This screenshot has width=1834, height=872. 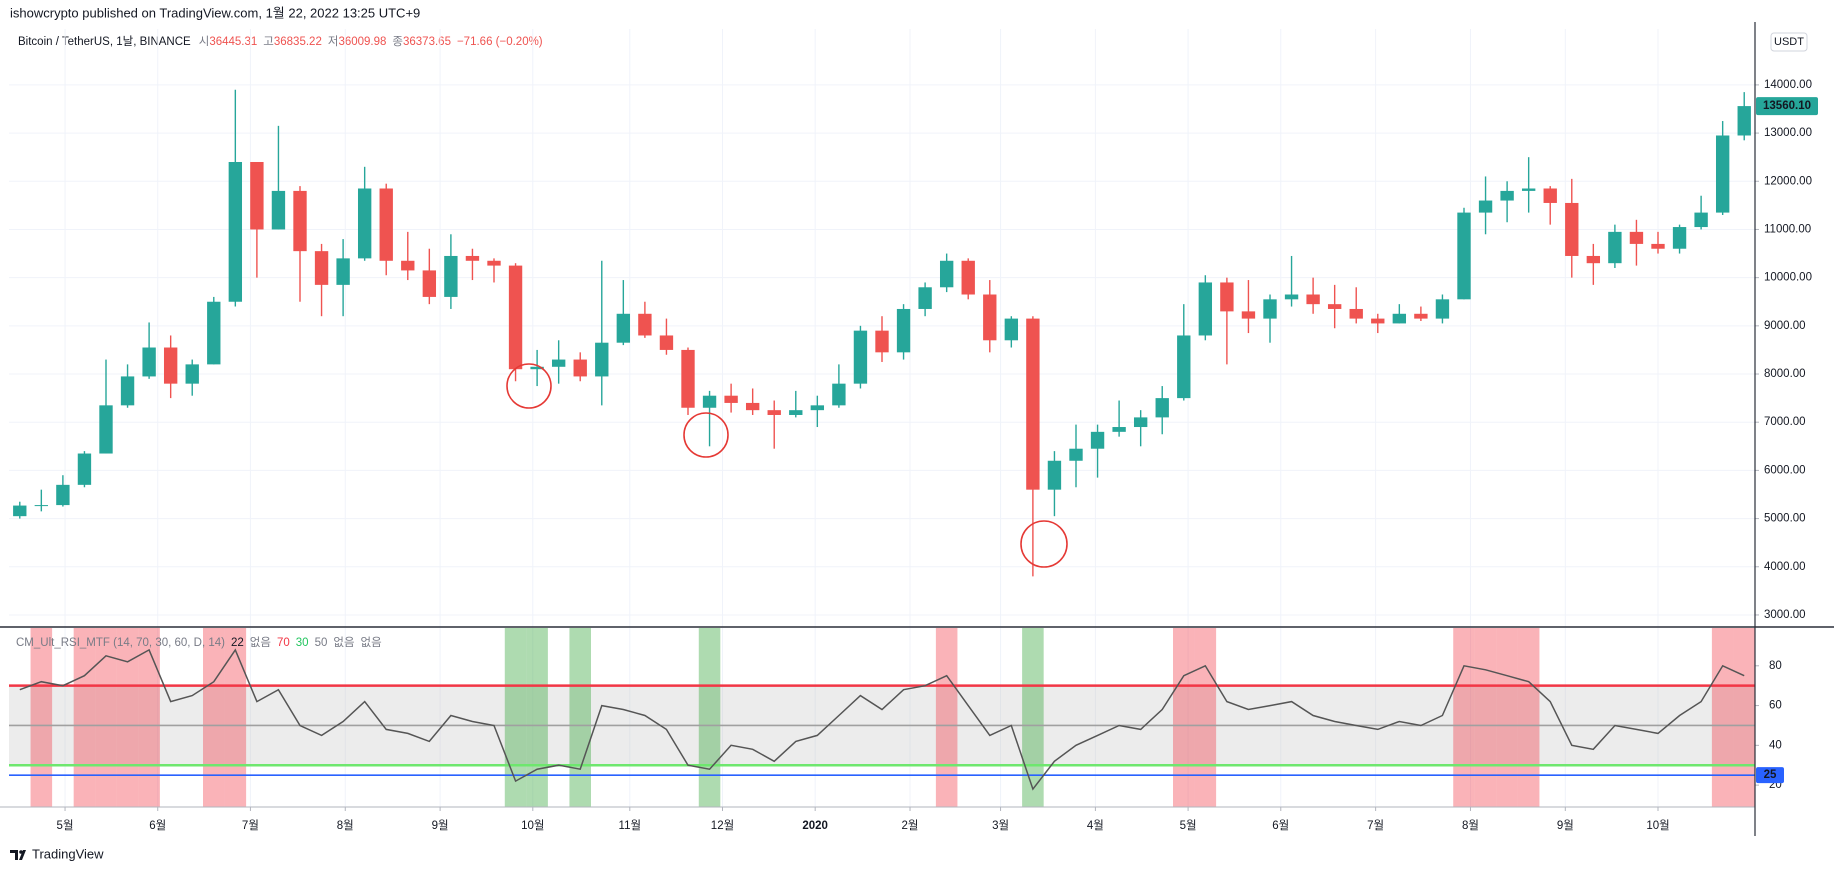 I want to click on rsi-legend-item: 30, so click(x=302, y=643).